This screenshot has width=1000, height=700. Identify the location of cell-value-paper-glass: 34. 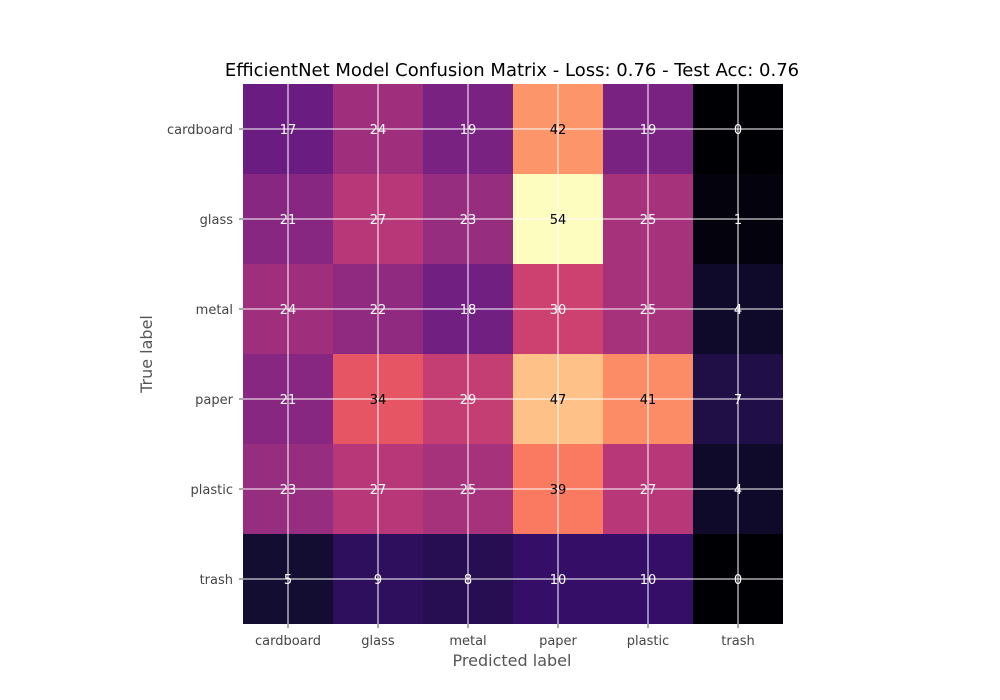
(378, 400).